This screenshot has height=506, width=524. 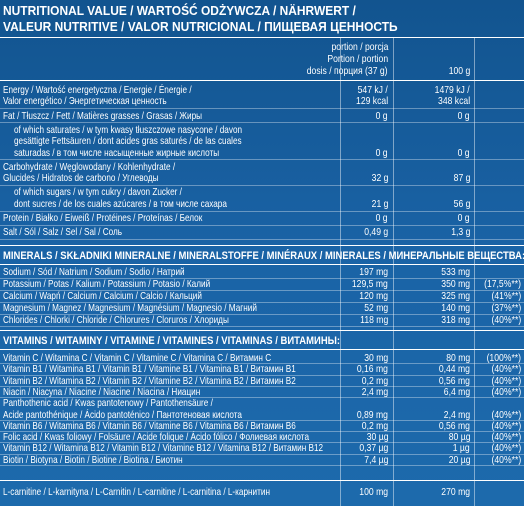 I want to click on column-header: 100 g, so click(x=459, y=71).